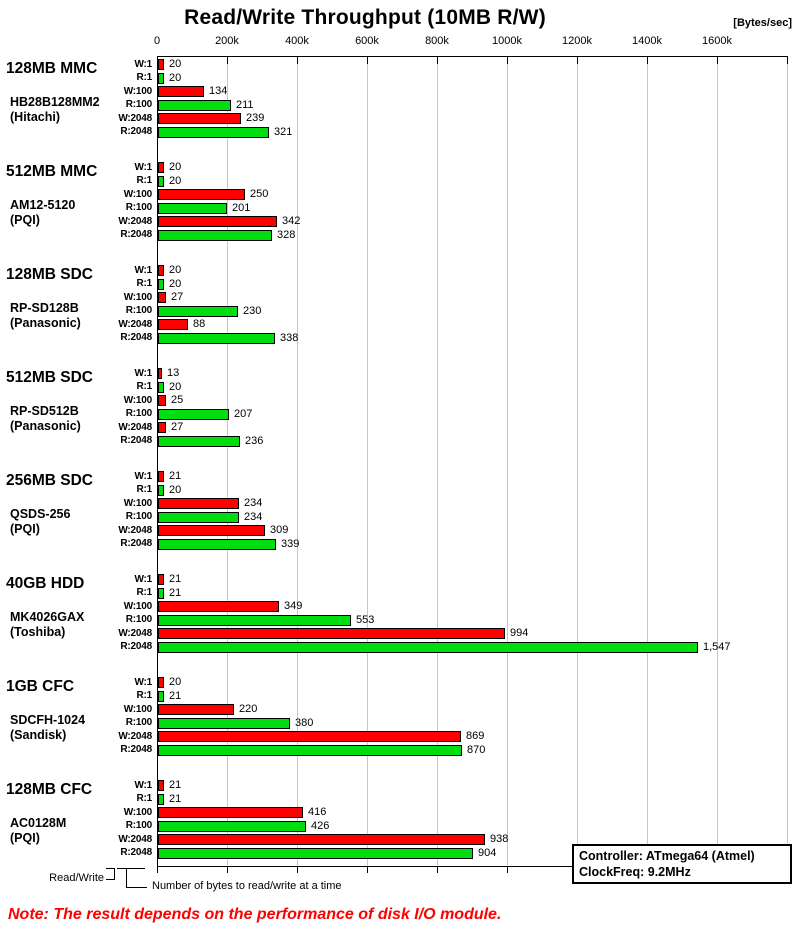 This screenshot has height=950, width=800. What do you see at coordinates (297, 41) in the screenshot?
I see `axis-tick-label: 400k` at bounding box center [297, 41].